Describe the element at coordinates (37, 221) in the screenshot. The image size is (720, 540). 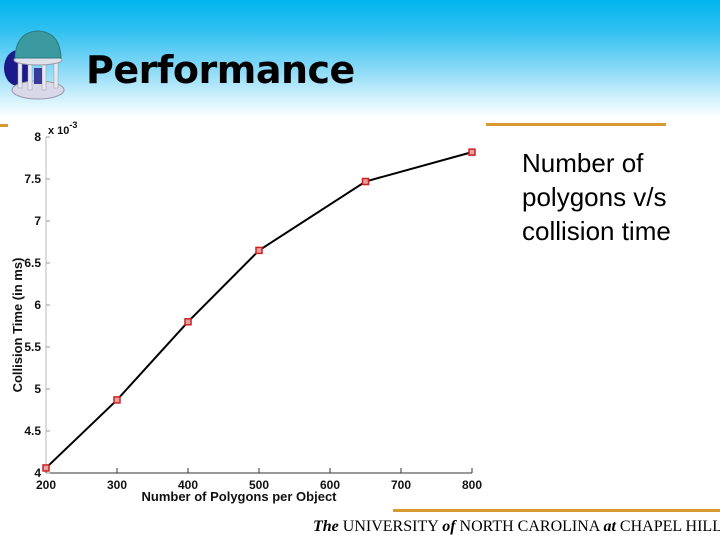
I see `y-tick-label: 7` at that location.